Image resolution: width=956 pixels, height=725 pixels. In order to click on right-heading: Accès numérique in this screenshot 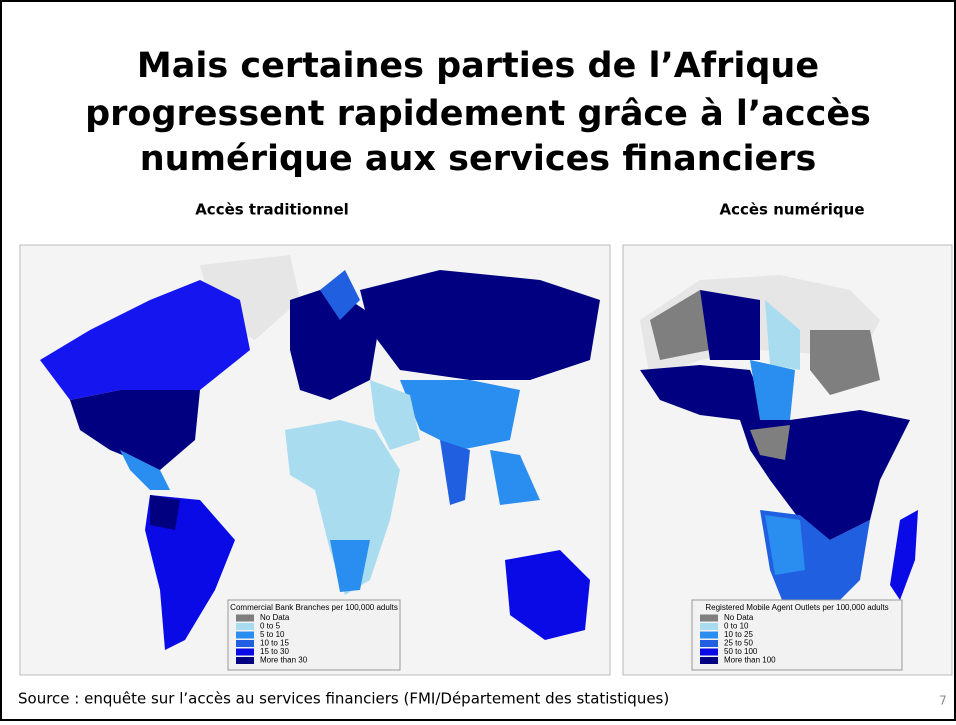, I will do `click(791, 210)`.